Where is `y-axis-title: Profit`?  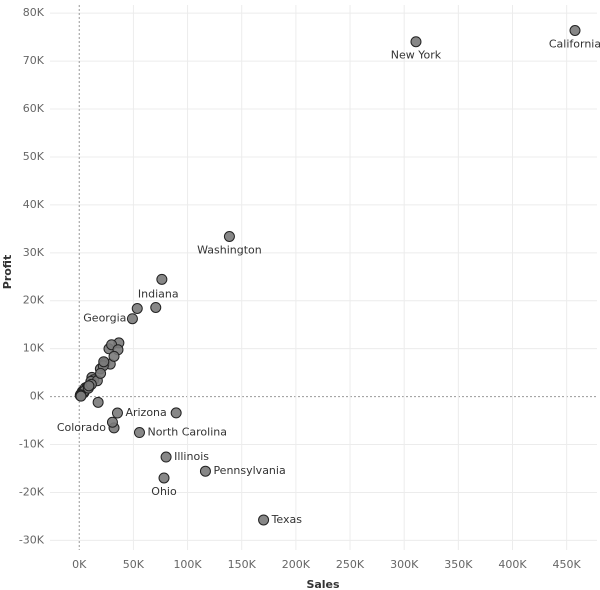
y-axis-title: Profit is located at coordinates (7, 272).